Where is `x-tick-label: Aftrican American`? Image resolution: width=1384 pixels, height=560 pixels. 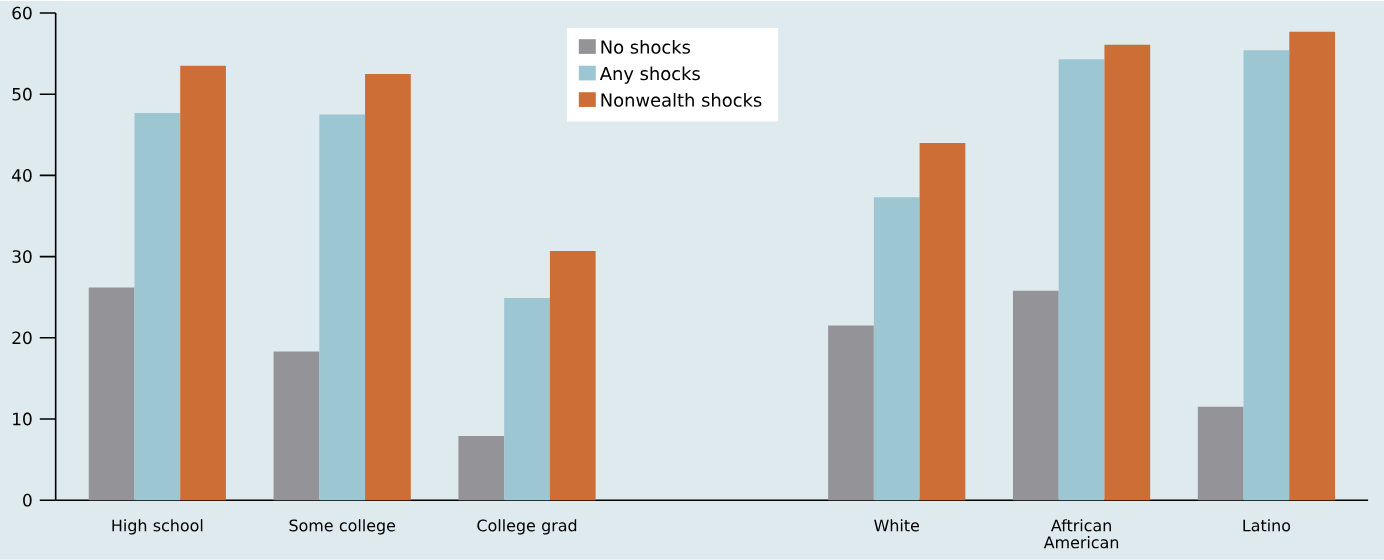
x-tick-label: Aftrican American is located at coordinates (1081, 534).